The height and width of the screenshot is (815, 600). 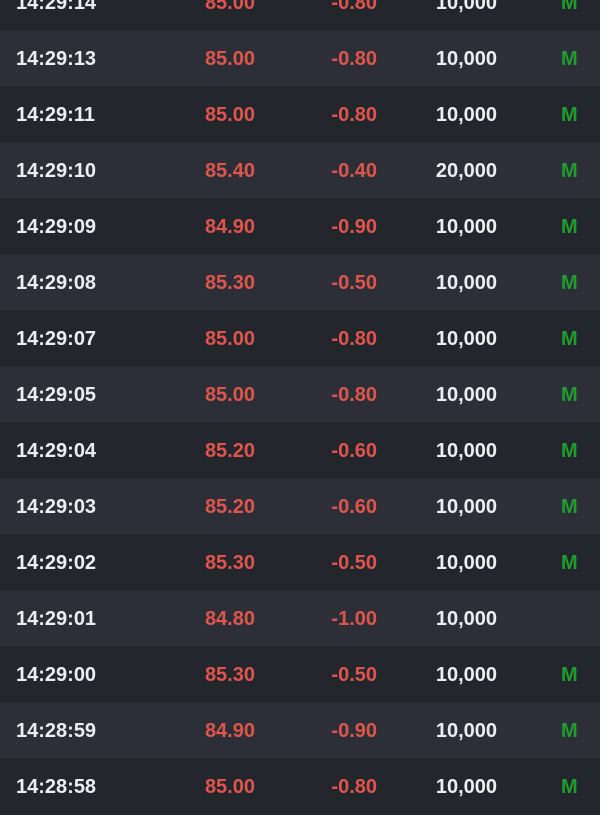 What do you see at coordinates (300, 171) in the screenshot?
I see `trade-row: 14:29:10 85.40 -0.40 20,000 M` at bounding box center [300, 171].